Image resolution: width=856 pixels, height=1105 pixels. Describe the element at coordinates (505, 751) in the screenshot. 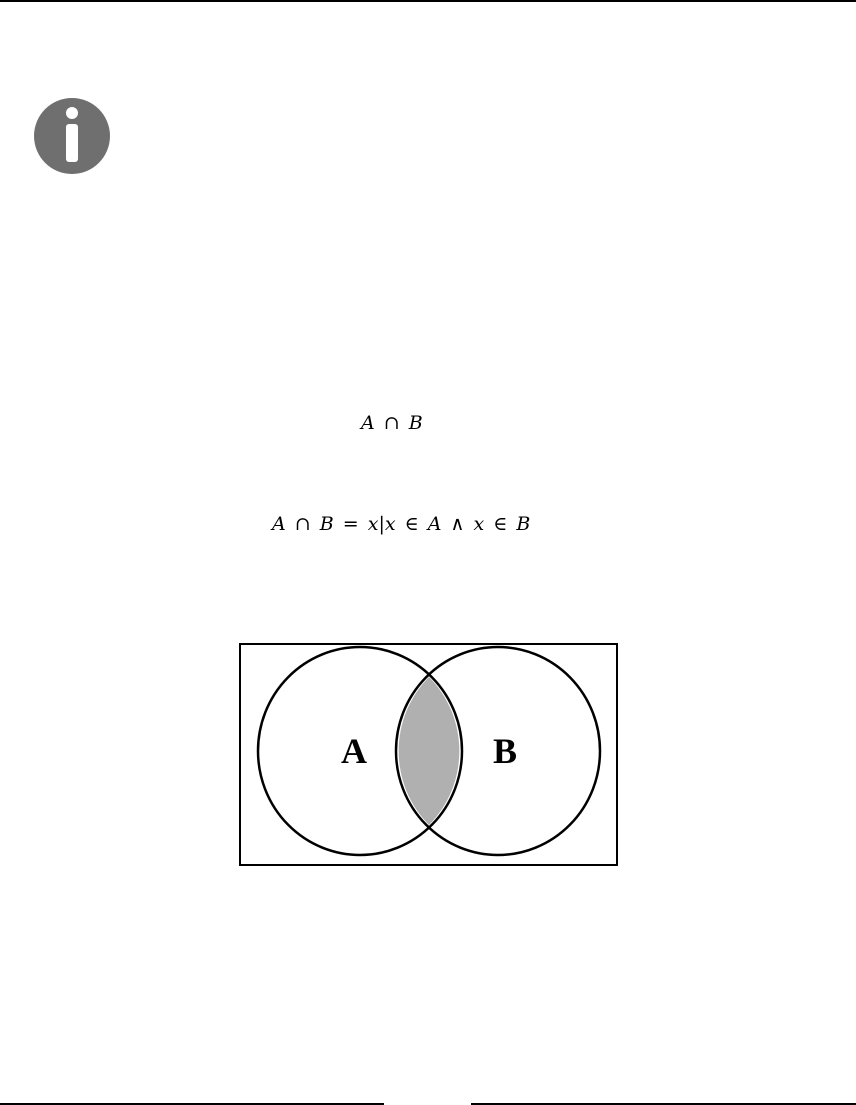

I see `venn-label-b: B` at that location.